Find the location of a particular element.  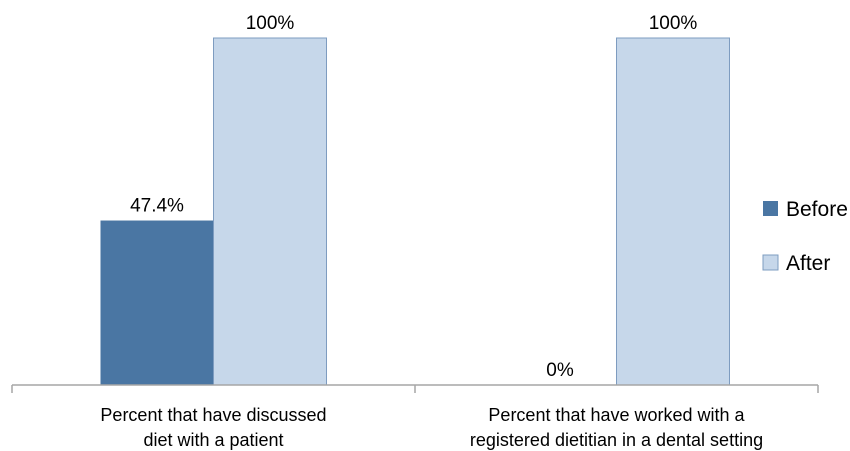

legend: Before After is located at coordinates (805, 236).